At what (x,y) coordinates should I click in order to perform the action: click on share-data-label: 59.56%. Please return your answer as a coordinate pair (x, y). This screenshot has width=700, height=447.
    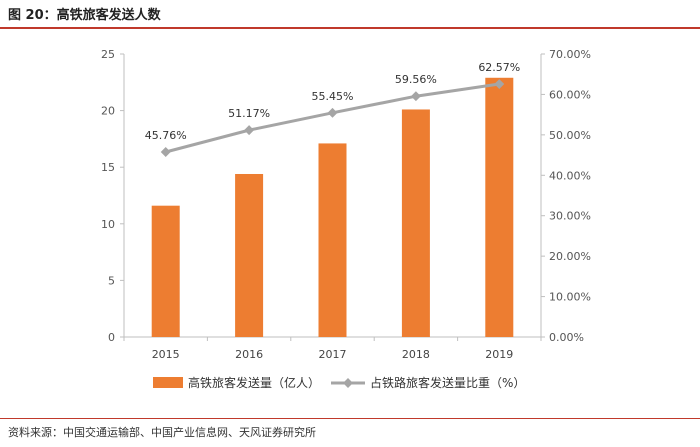
    Looking at the image, I should click on (416, 79).